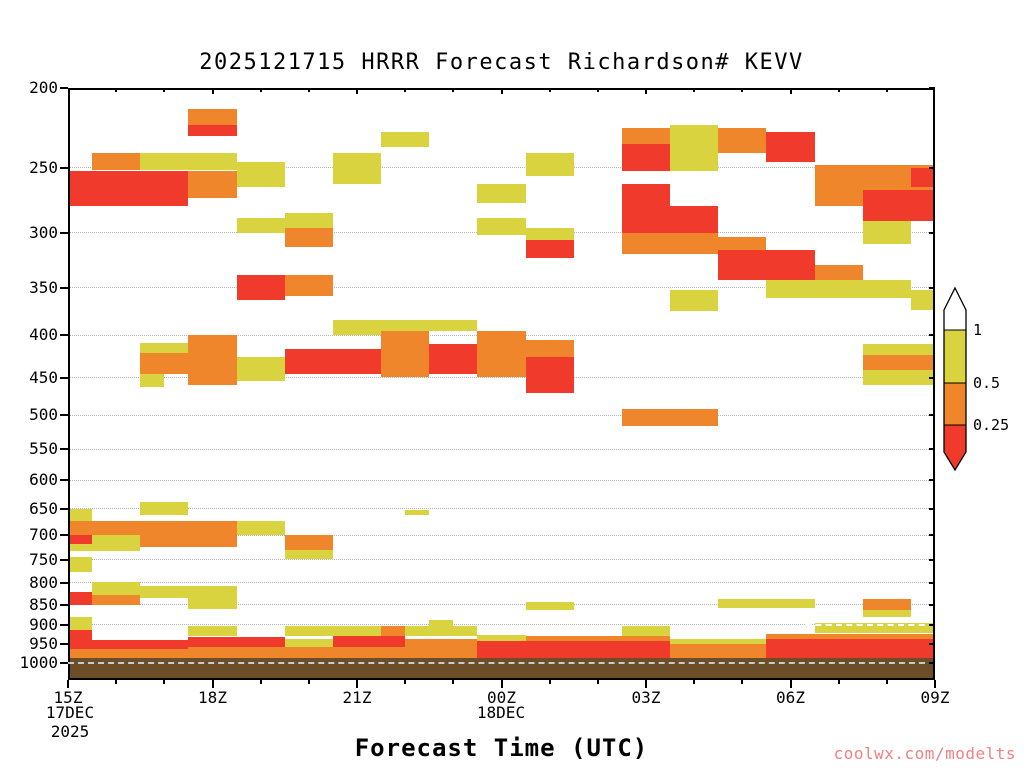 The image size is (1024, 768). I want to click on dashed-level-line, so click(869, 624).